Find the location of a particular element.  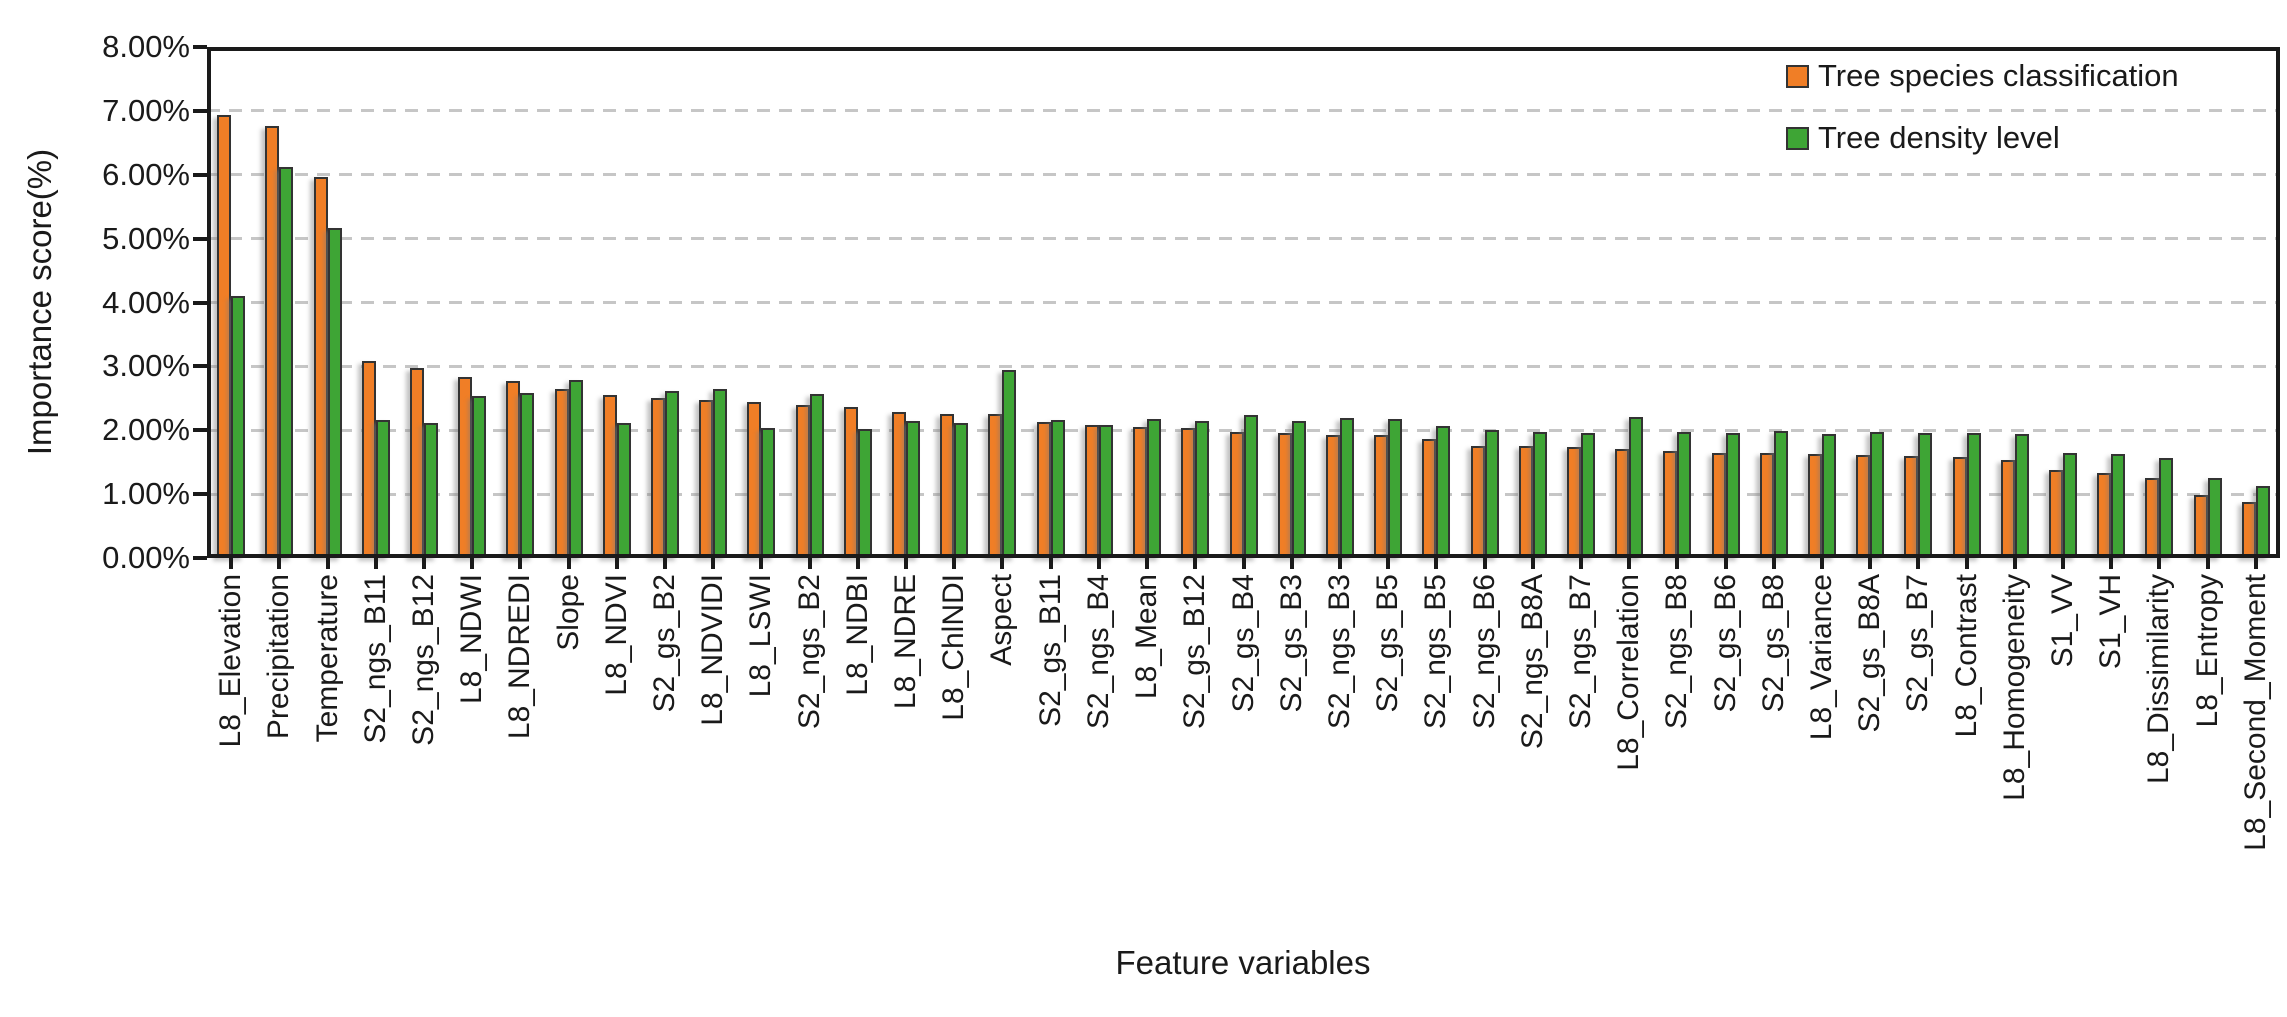

x-axis-tick-label-s1-vh: S1_VH is located at coordinates (2111, 622).